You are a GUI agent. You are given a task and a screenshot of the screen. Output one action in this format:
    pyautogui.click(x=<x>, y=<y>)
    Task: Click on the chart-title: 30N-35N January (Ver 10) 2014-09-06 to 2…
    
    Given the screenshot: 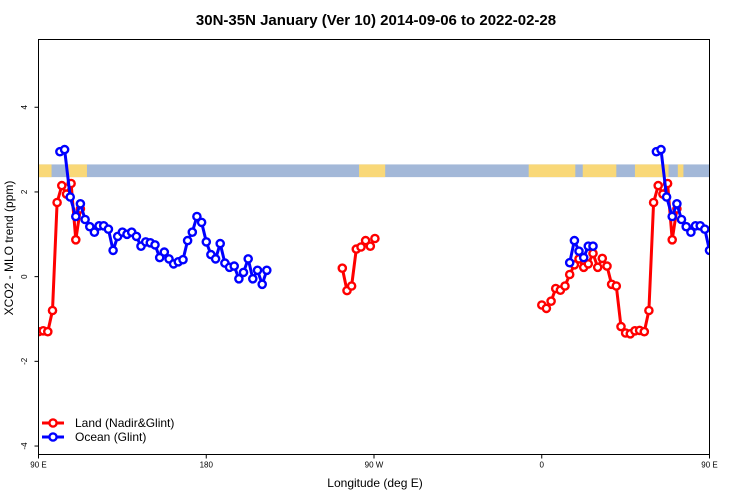 What is the action you would take?
    pyautogui.click(x=376, y=20)
    